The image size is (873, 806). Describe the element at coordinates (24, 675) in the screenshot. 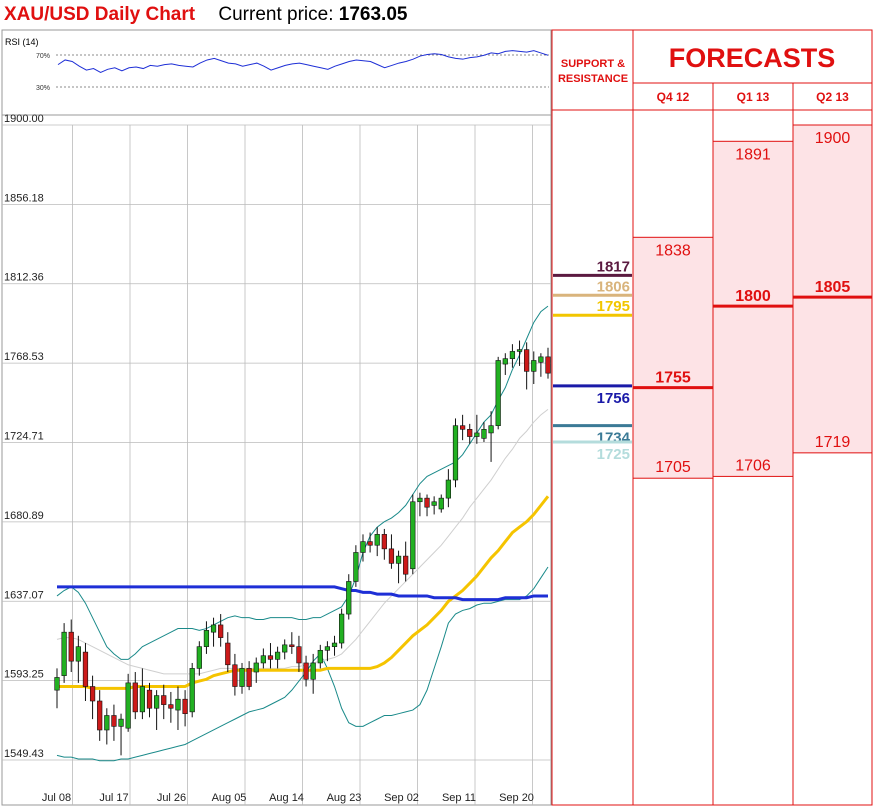

I see `y-tick-label: 1593.25` at that location.